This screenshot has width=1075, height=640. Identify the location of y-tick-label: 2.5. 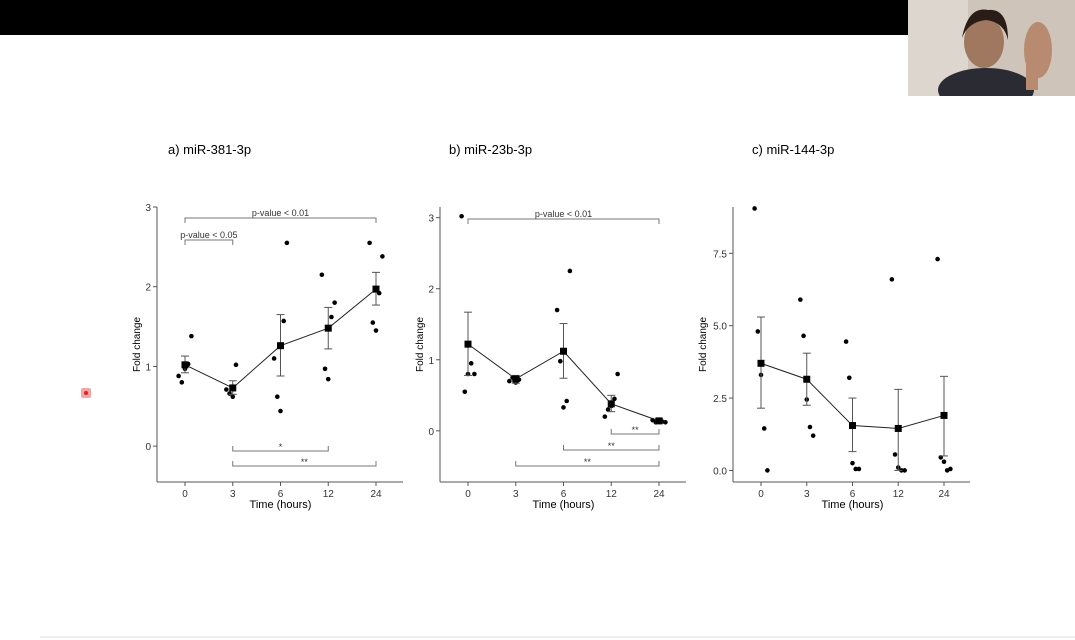
(720, 399).